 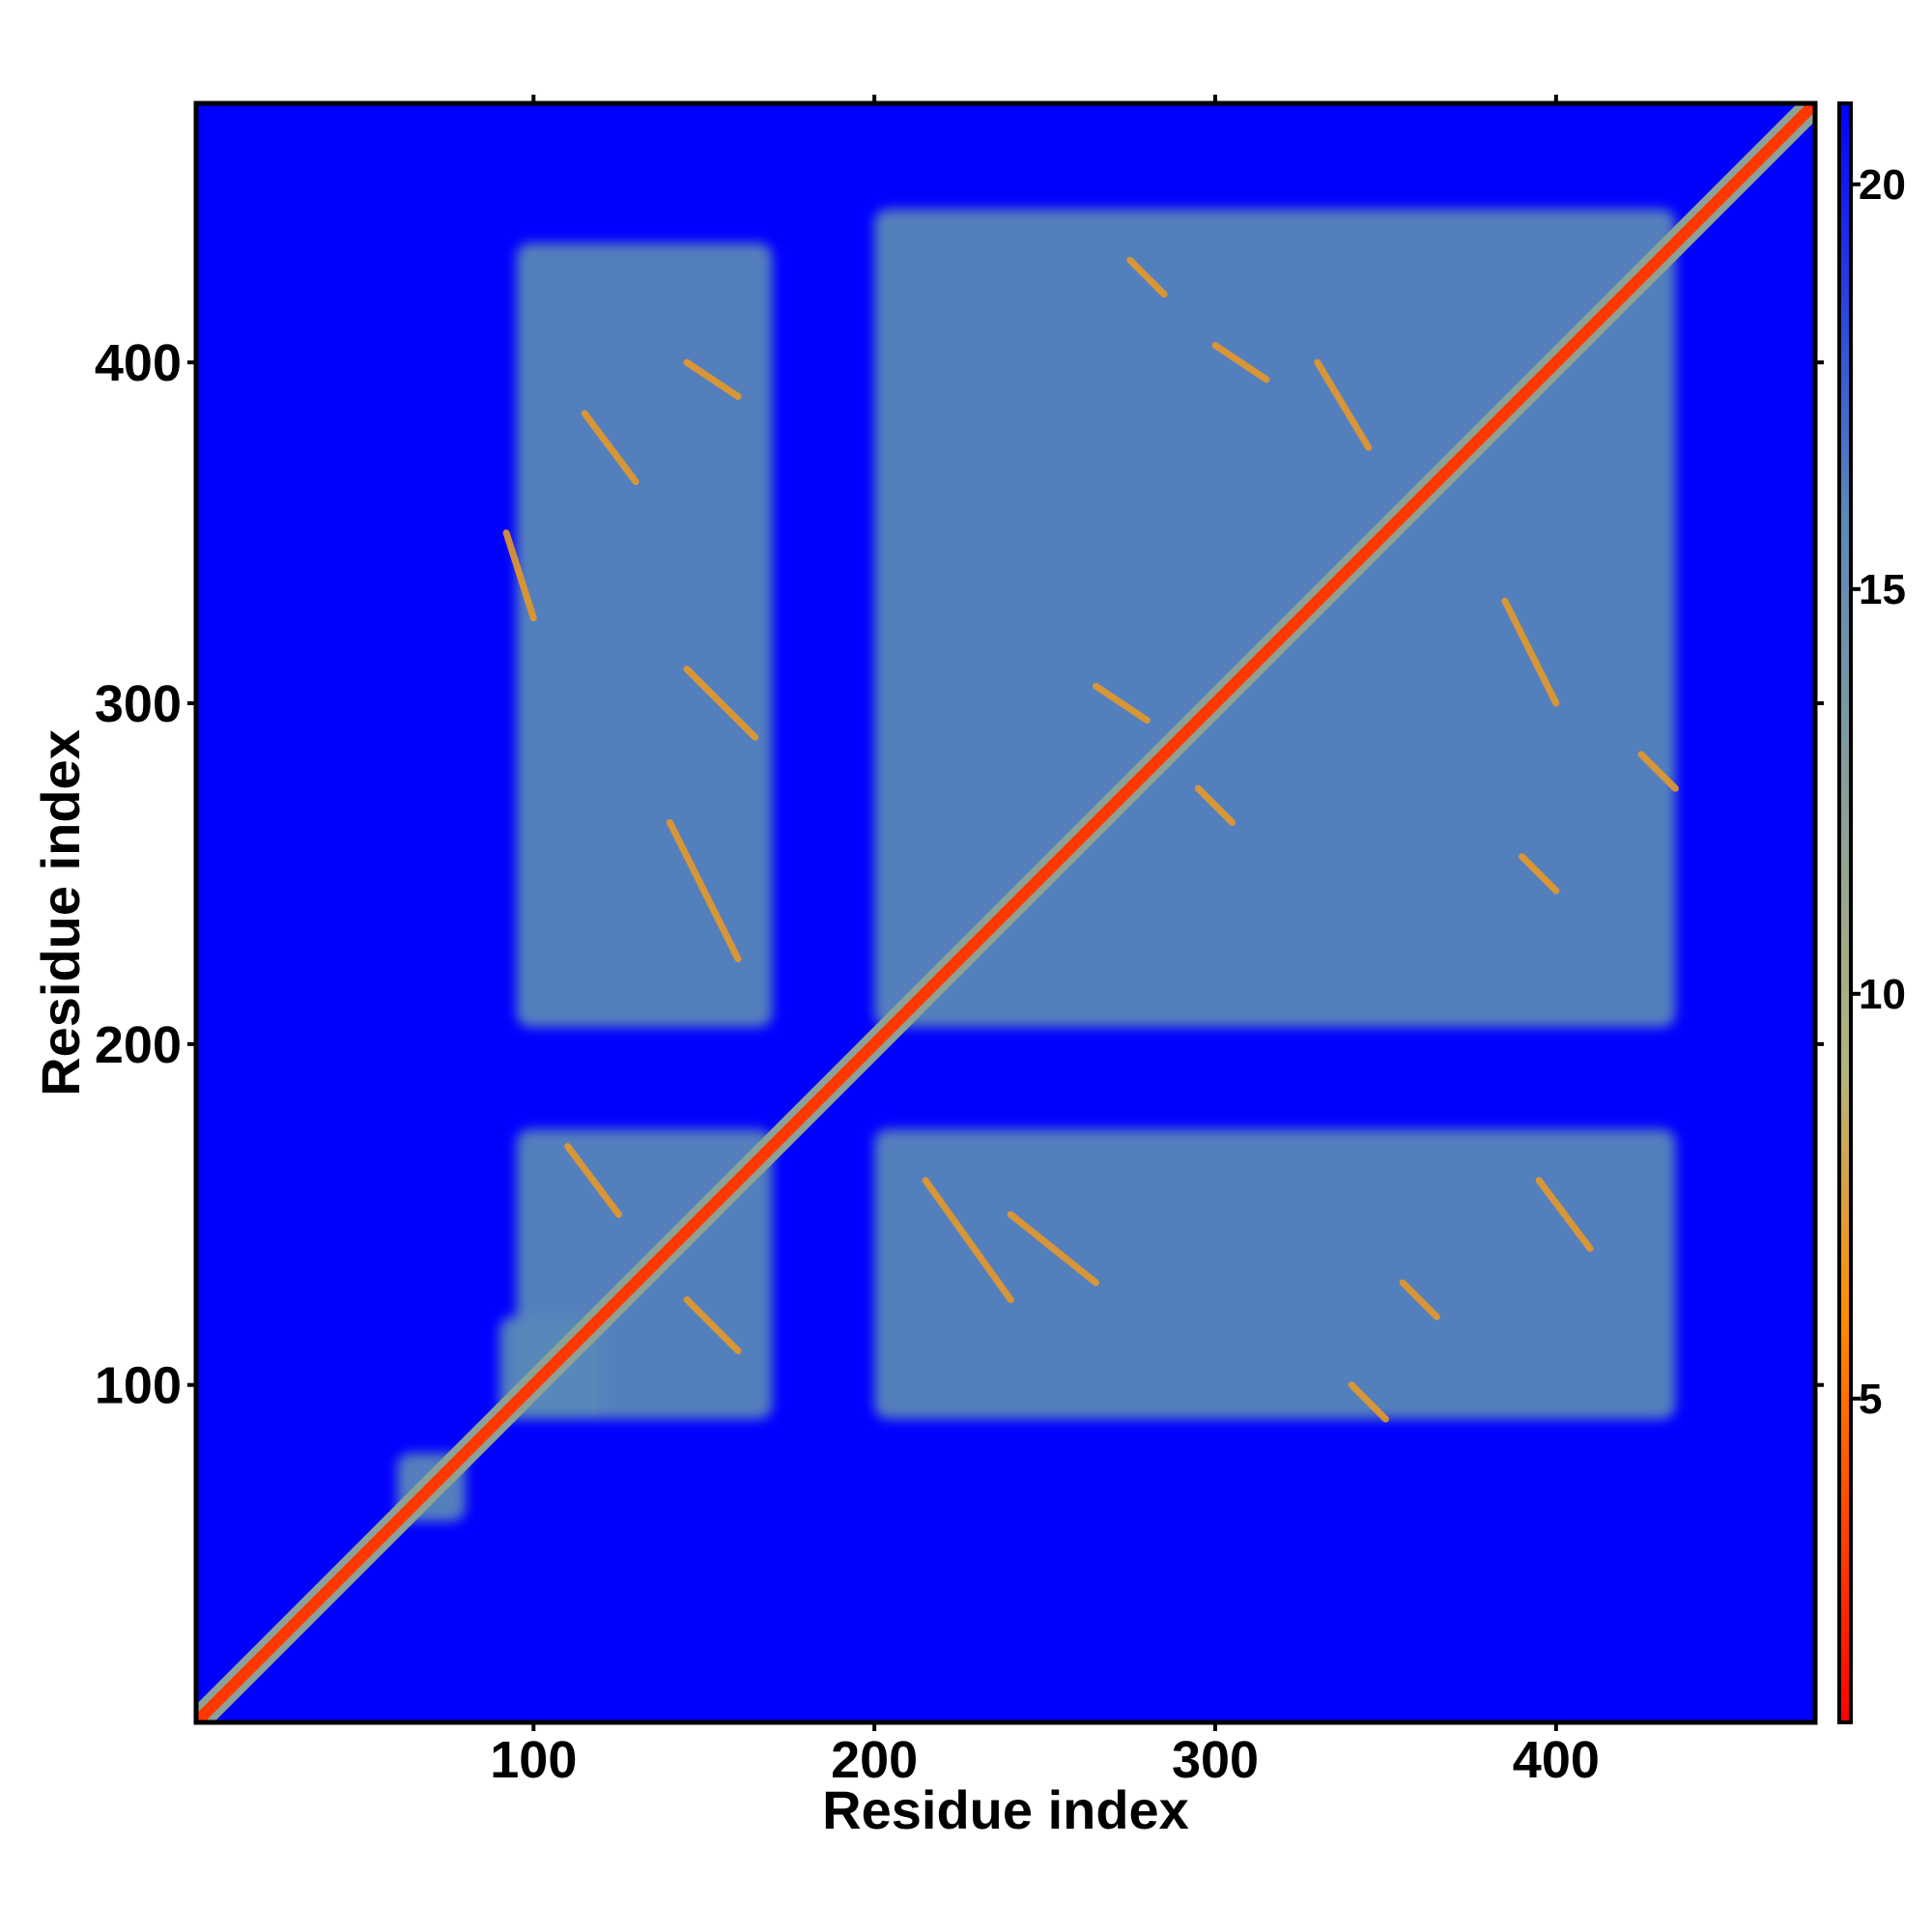 I want to click on x-axis-title: Residue index, so click(x=1005, y=1809).